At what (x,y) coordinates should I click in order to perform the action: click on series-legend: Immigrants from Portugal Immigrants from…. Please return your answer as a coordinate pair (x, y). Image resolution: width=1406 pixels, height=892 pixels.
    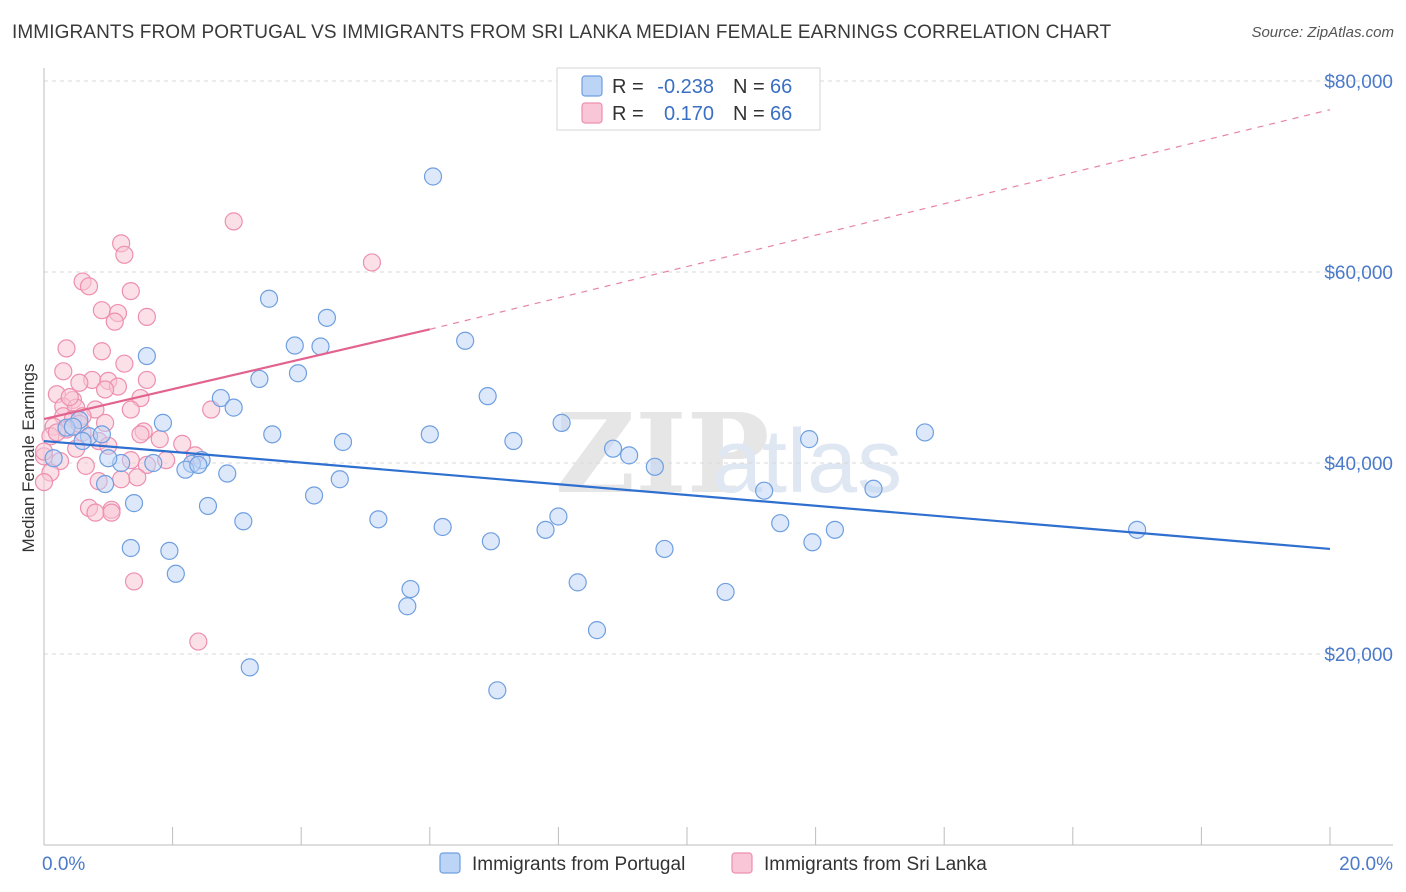
    Looking at the image, I should click on (713, 863).